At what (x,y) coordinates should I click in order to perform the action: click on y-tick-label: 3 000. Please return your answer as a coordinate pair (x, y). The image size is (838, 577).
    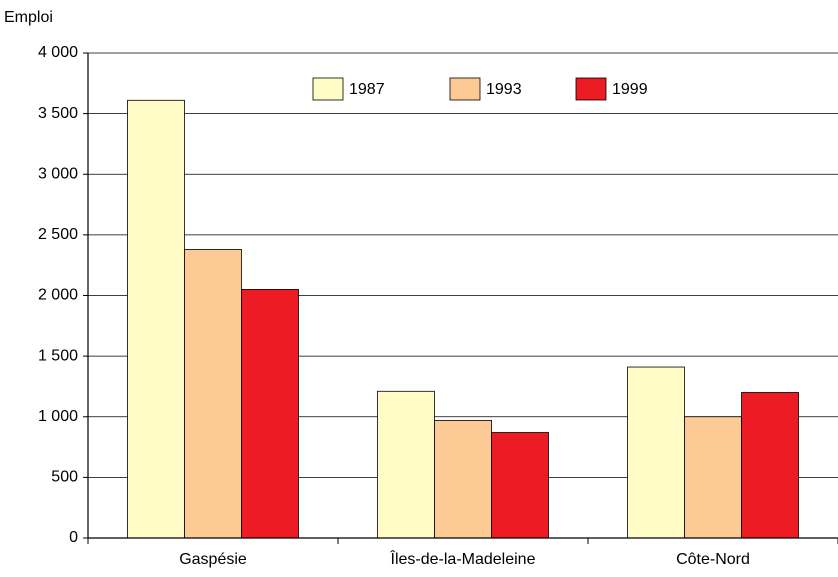
    Looking at the image, I should click on (58, 173).